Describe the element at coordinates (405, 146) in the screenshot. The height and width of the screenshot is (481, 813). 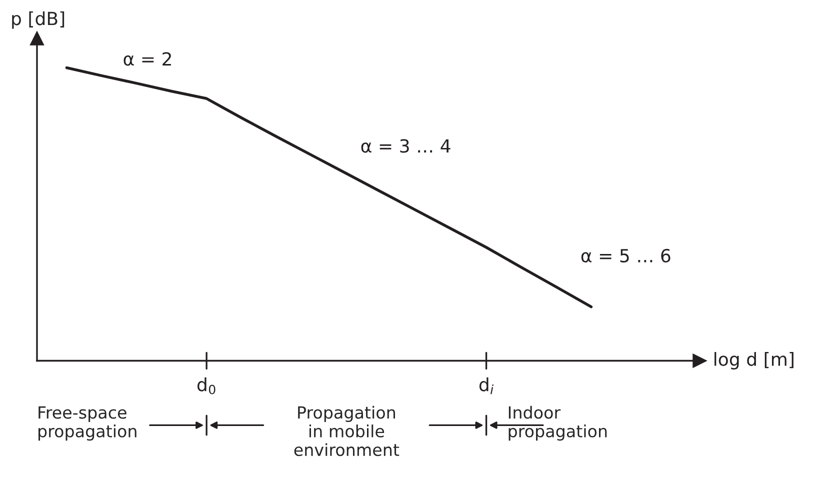
I see `annotation: α = 3 … 4` at that location.